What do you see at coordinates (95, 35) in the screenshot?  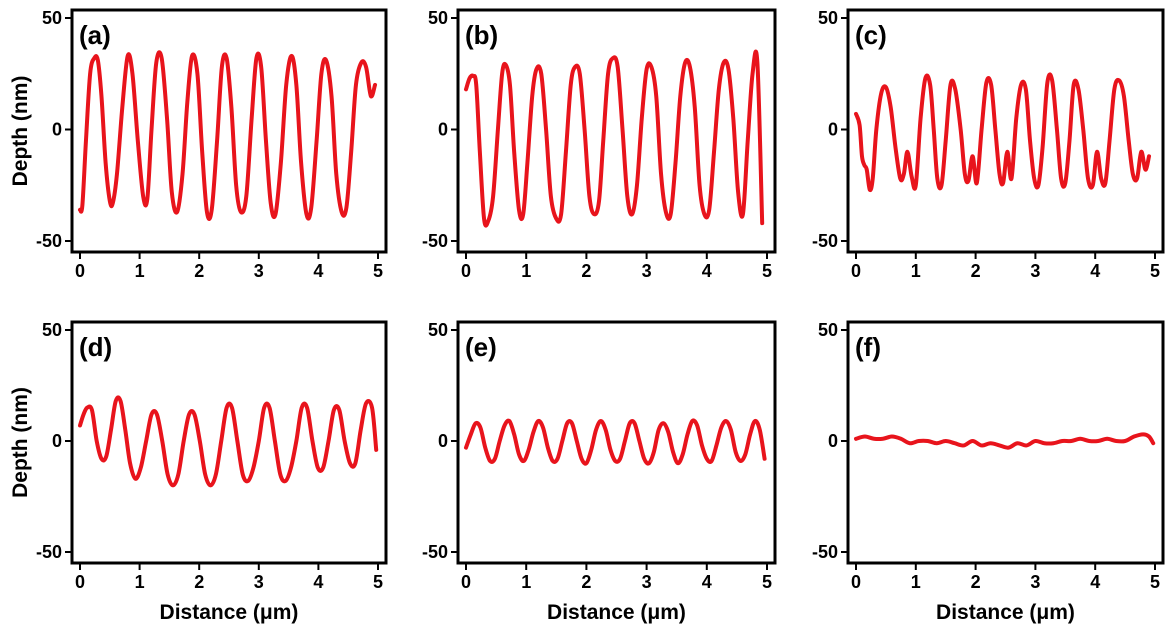 I see `panel-a-label: (a)` at bounding box center [95, 35].